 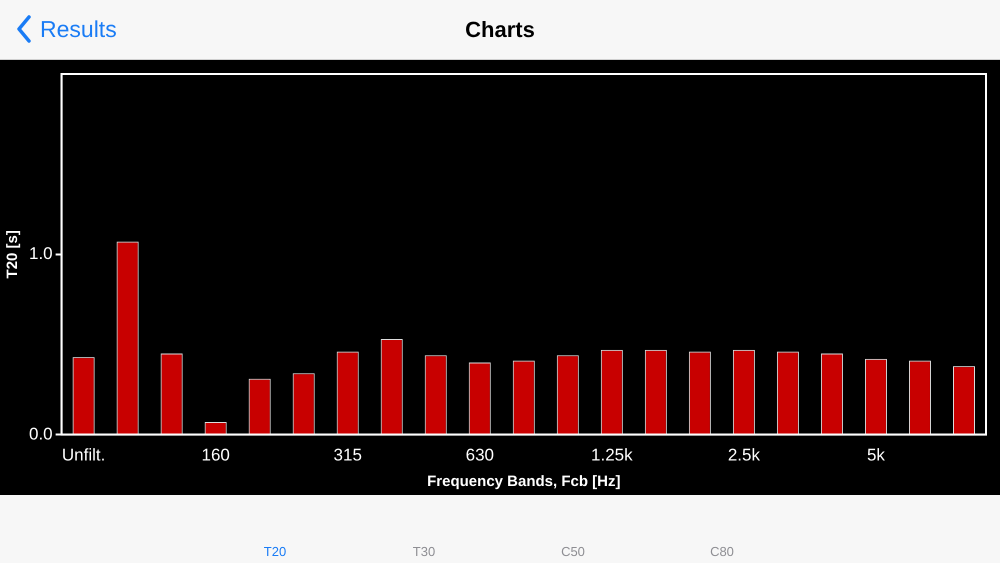 What do you see at coordinates (744, 454) in the screenshot?
I see `x-tick-label: 2.5k` at bounding box center [744, 454].